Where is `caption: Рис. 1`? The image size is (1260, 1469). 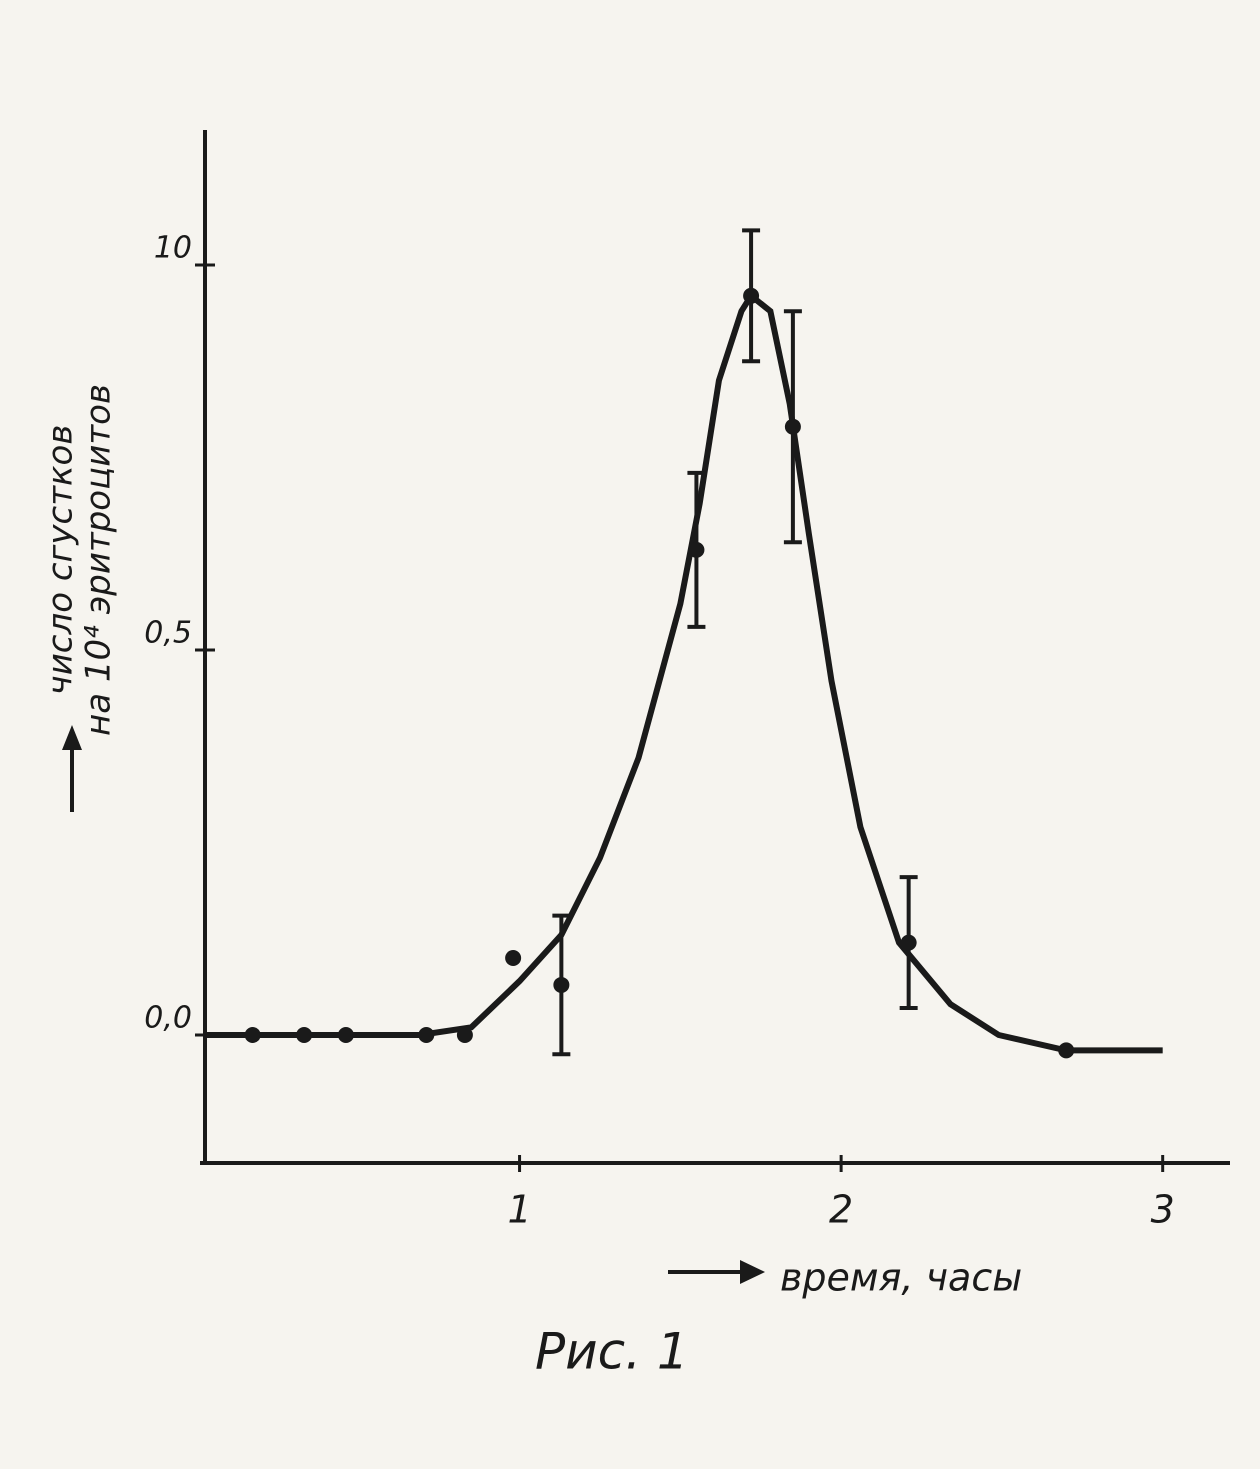 caption: Рис. 1 is located at coordinates (612, 1352).